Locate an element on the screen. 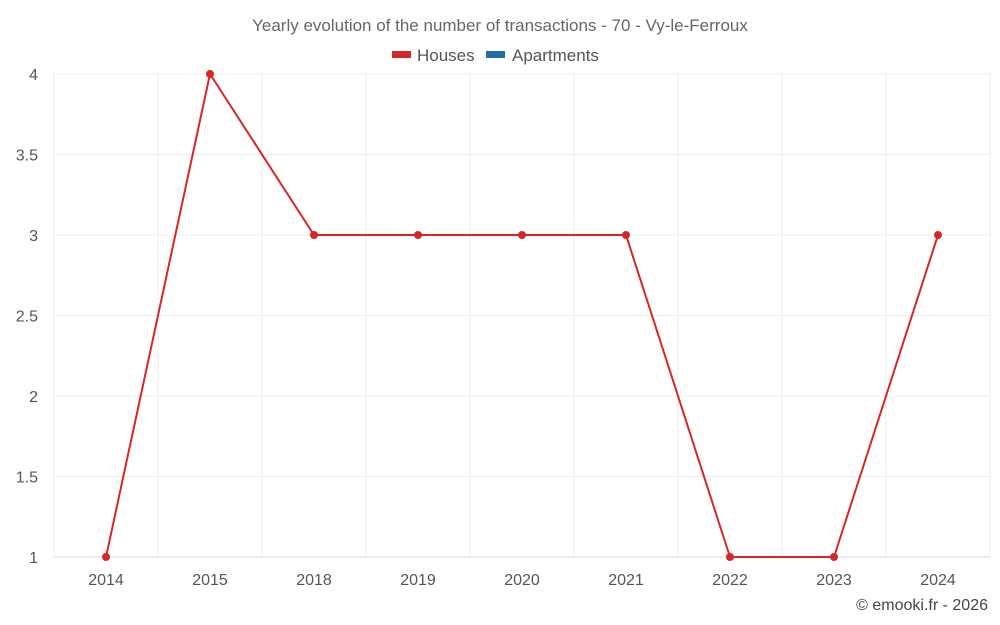 The height and width of the screenshot is (625, 1000). x-tick-label: 2019 is located at coordinates (418, 580).